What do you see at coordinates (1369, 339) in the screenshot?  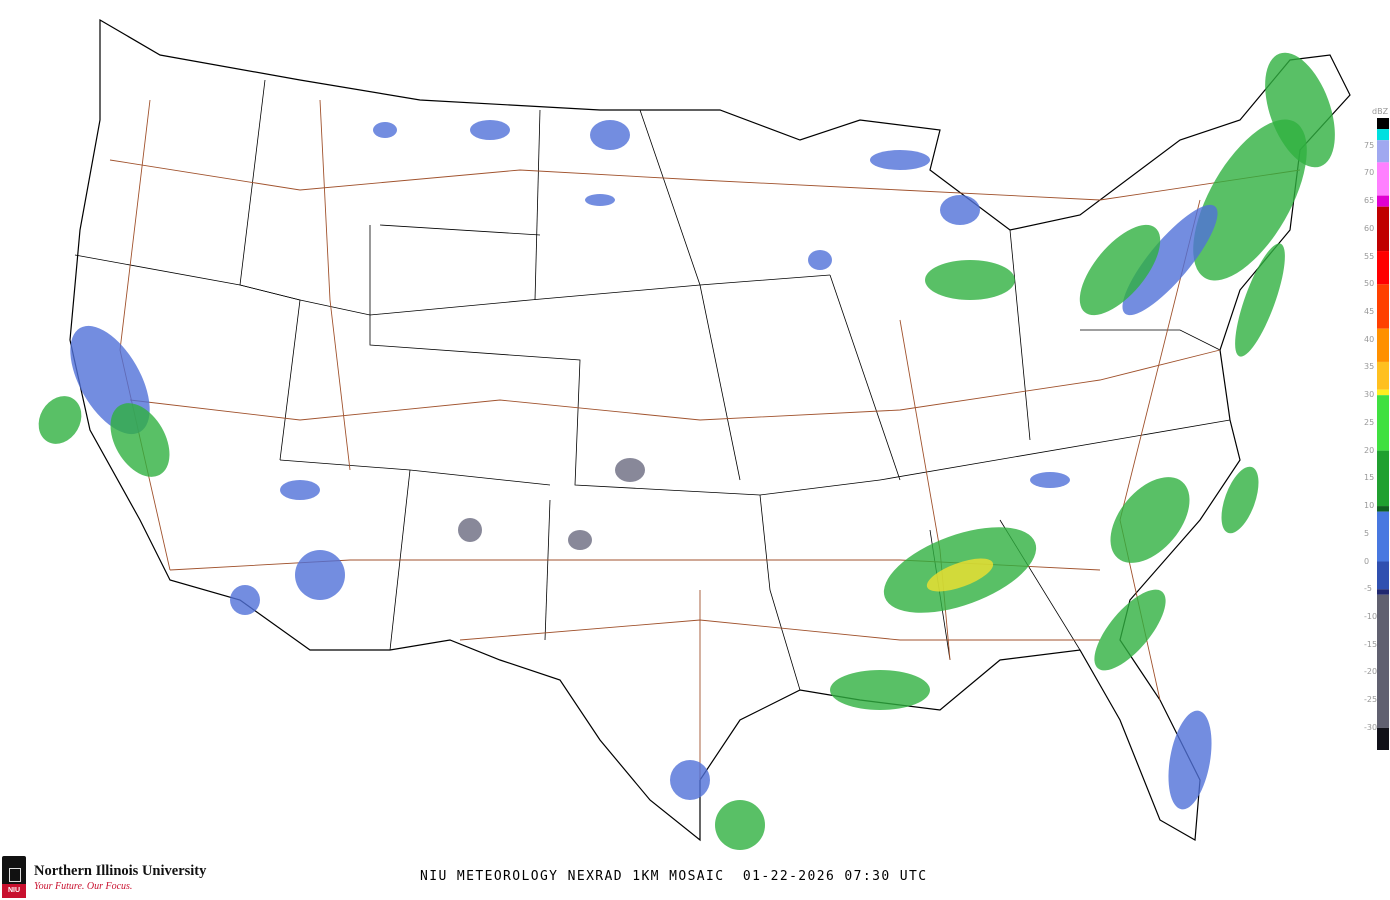 I see `colorbar-label: 40` at bounding box center [1369, 339].